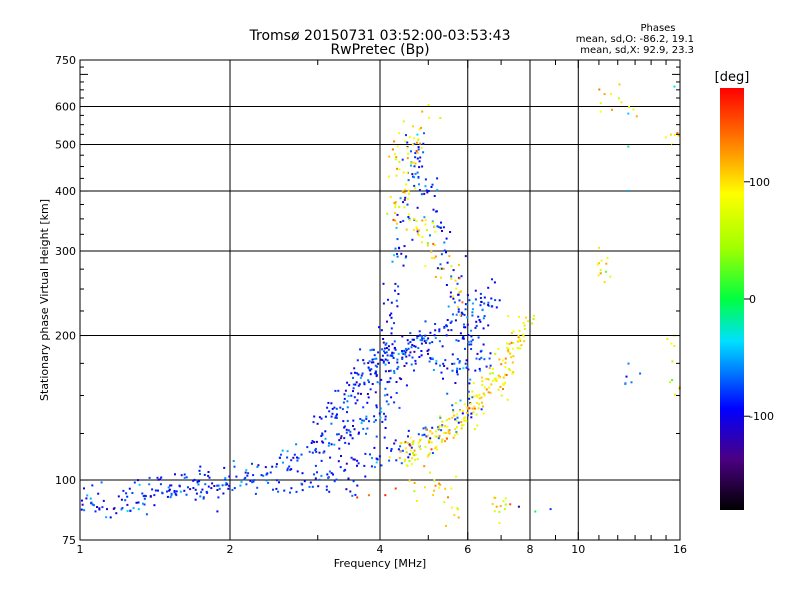  What do you see at coordinates (230, 549) in the screenshot?
I see `x-tick-label: 2` at bounding box center [230, 549].